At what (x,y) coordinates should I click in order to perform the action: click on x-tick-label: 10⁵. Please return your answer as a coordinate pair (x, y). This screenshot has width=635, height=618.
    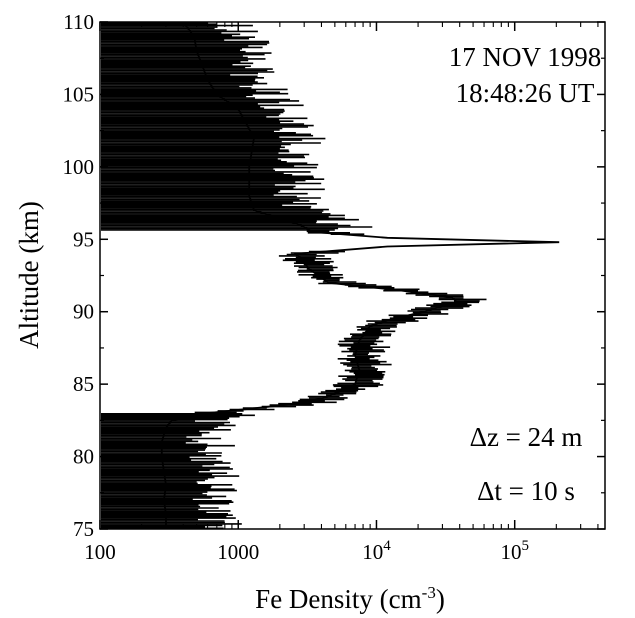
    Looking at the image, I should click on (514, 551).